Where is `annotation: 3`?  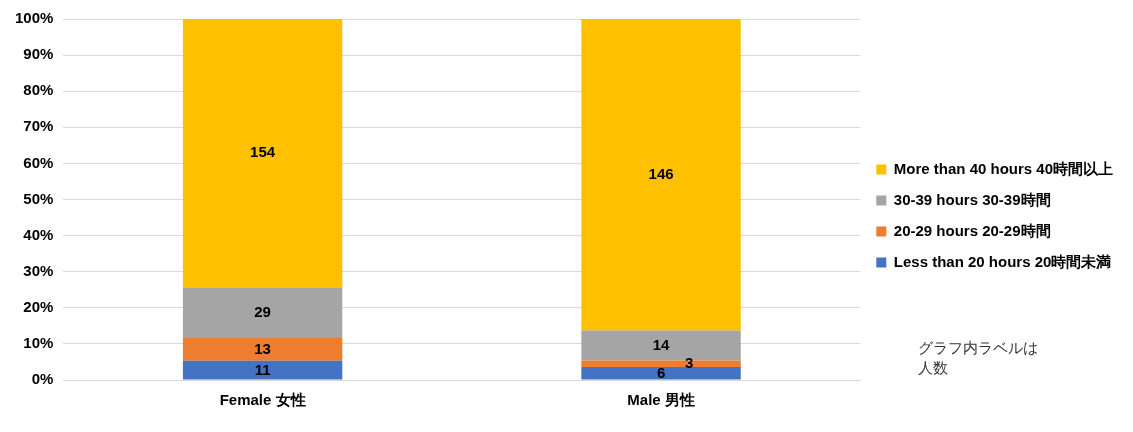 annotation: 3 is located at coordinates (689, 362).